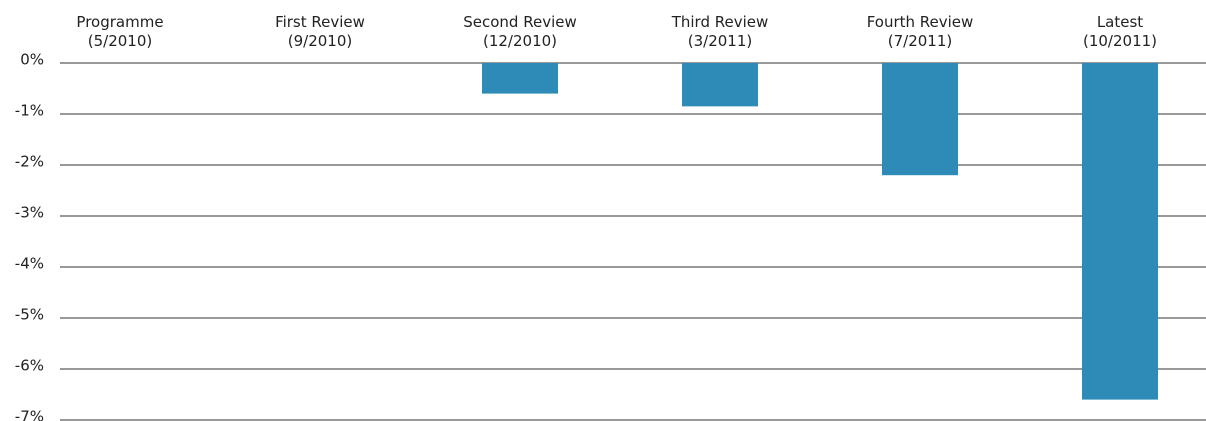 The height and width of the screenshot is (421, 1206). Describe the element at coordinates (29, 111) in the screenshot. I see `y-tick-label: -1%` at that location.